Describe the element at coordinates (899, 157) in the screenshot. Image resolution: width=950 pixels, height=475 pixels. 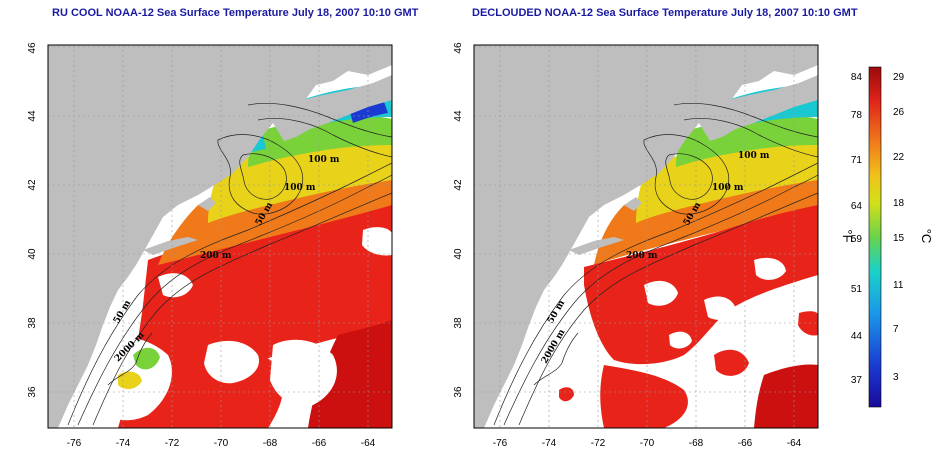
I see `celsius-tick: 22` at that location.